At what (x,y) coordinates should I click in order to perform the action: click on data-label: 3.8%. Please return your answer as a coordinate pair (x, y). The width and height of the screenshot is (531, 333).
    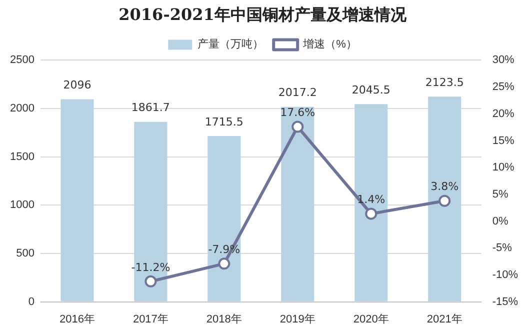
    Looking at the image, I should click on (444, 187).